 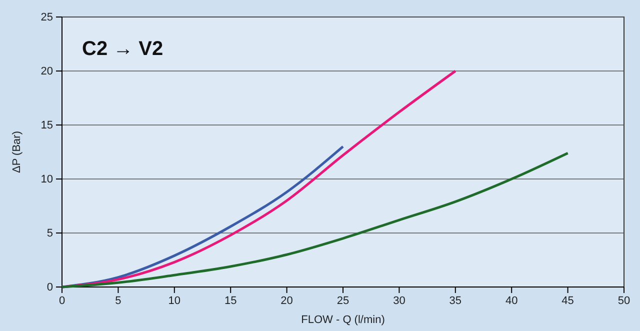 What do you see at coordinates (624, 300) in the screenshot?
I see `x-tick-label: 50` at bounding box center [624, 300].